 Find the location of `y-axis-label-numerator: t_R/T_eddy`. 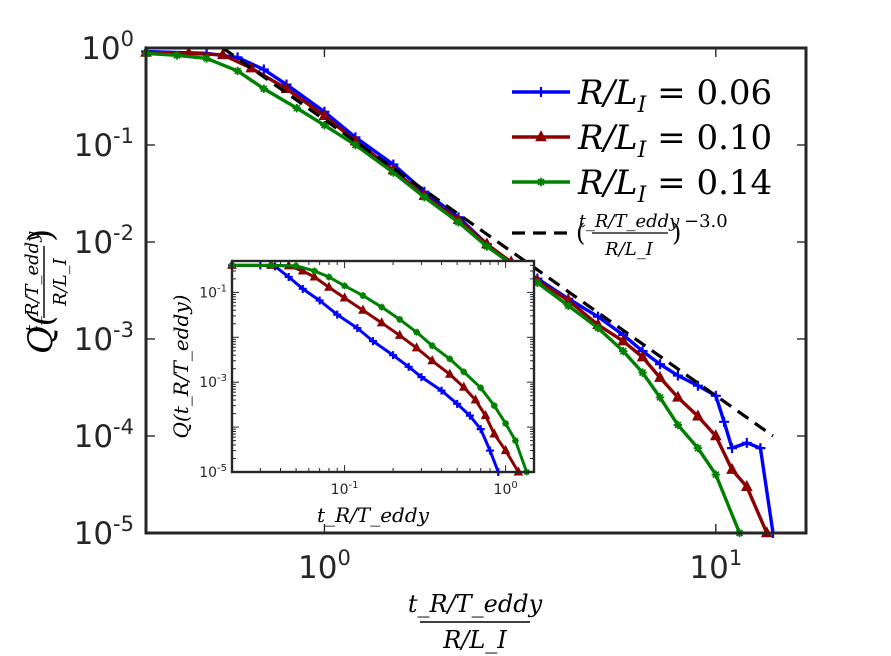

y-axis-label-numerator: t_R/T_eddy is located at coordinates (32, 282).